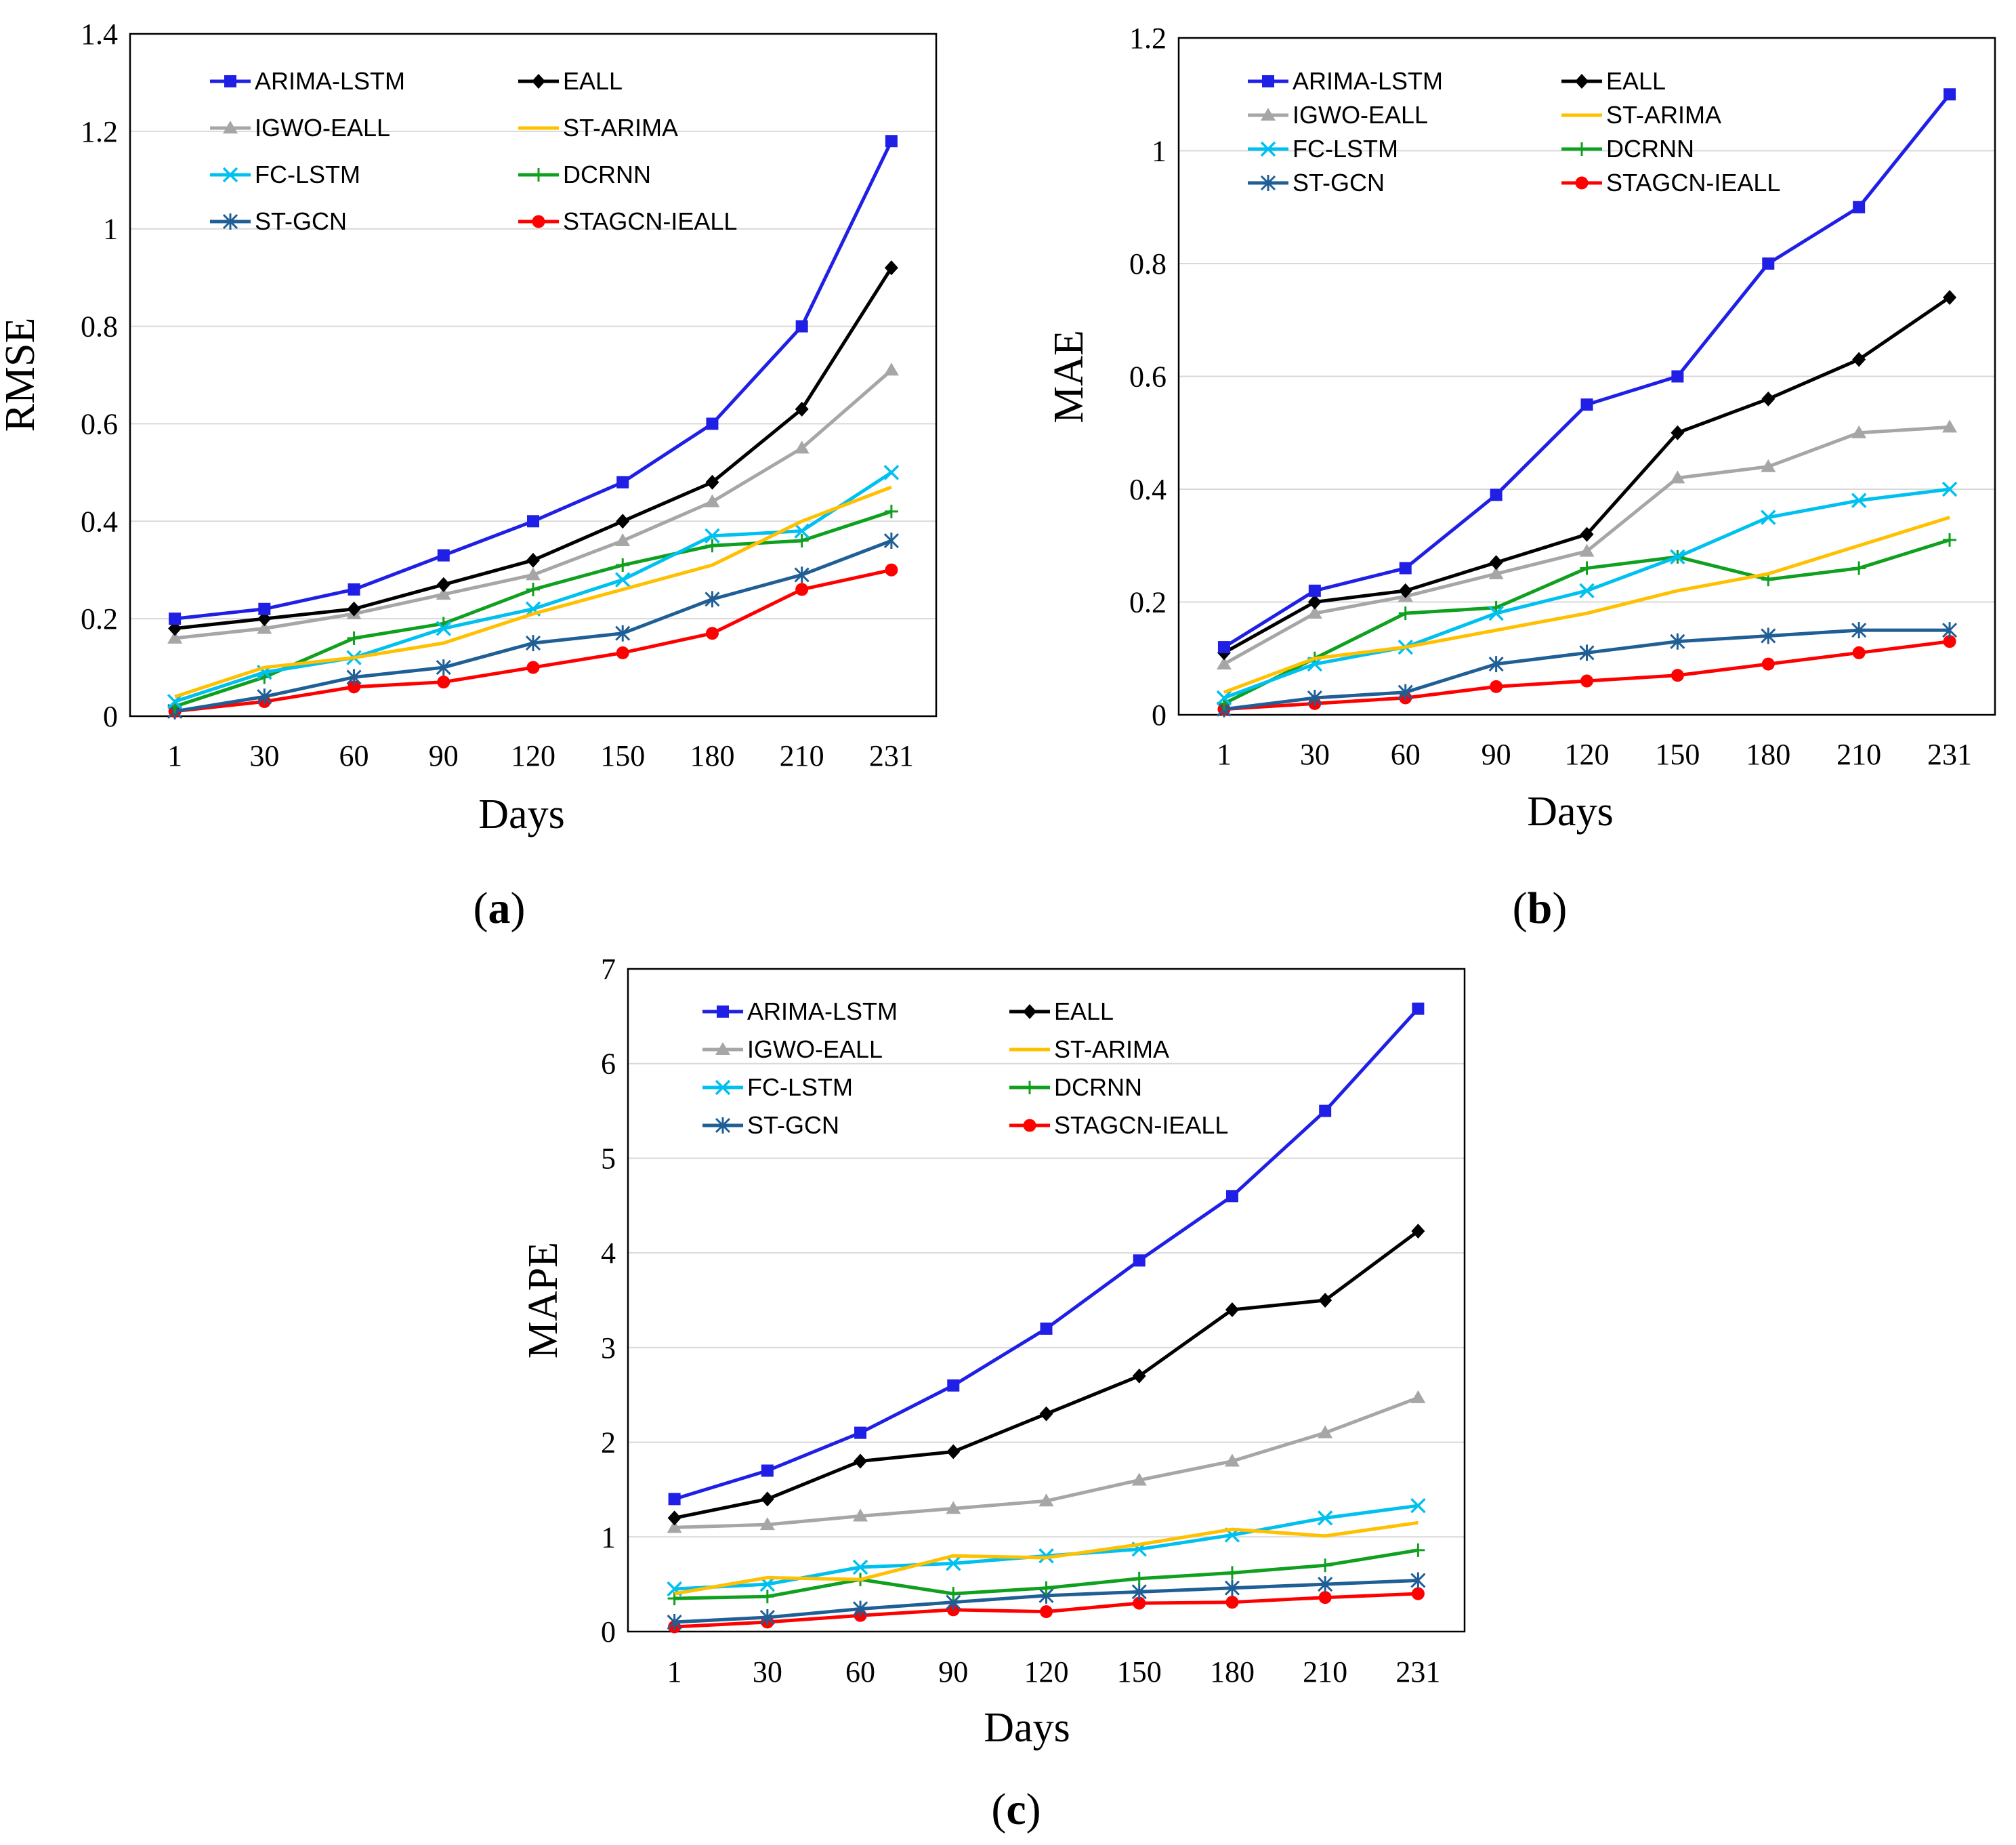  I want to click on y-tick-label: 5, so click(608, 1158).